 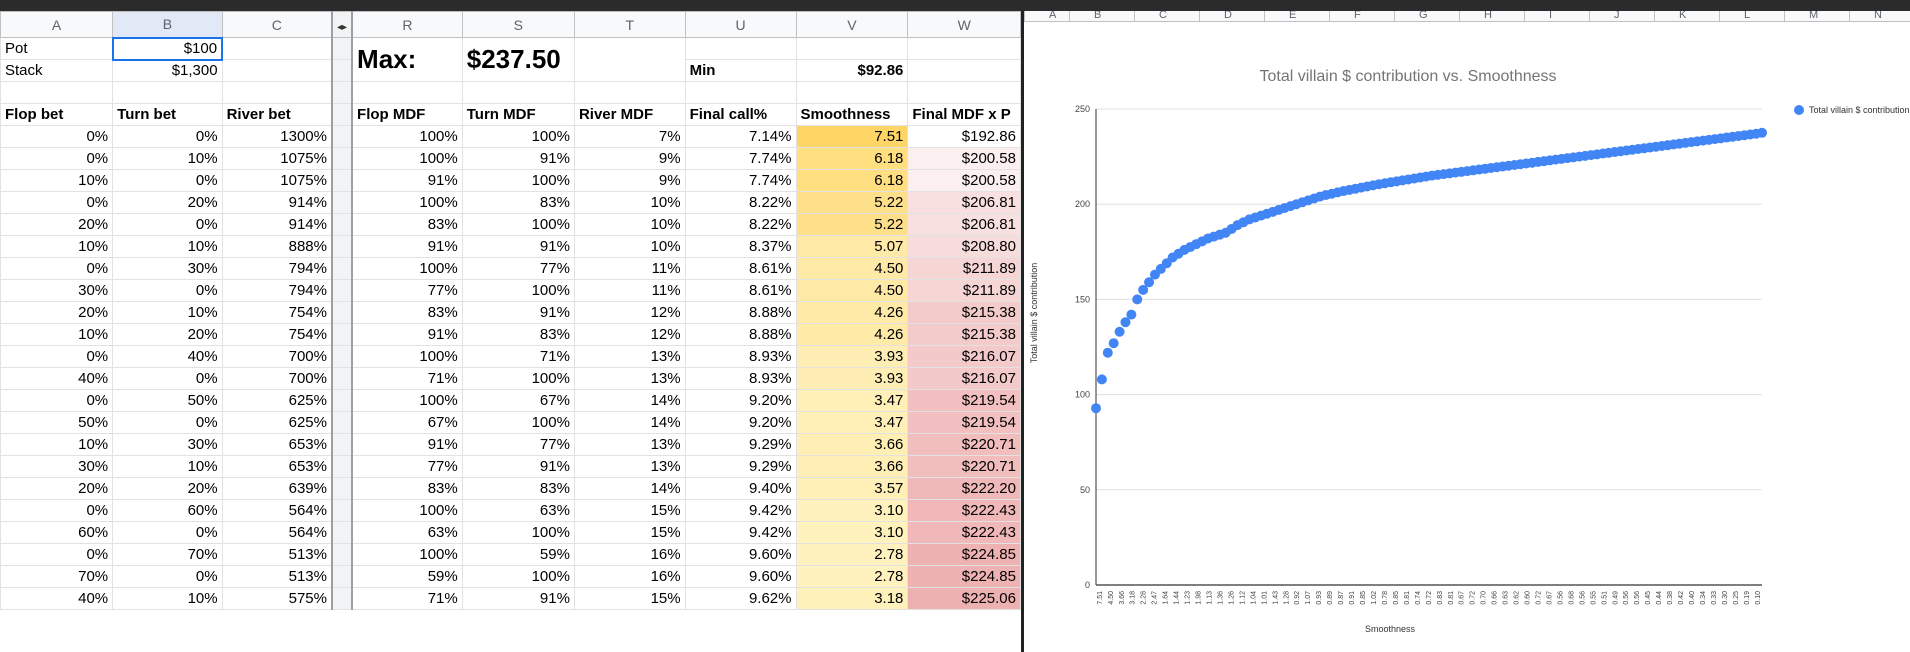 What do you see at coordinates (740, 246) in the screenshot?
I see `final-call-cell: 8.37%` at bounding box center [740, 246].